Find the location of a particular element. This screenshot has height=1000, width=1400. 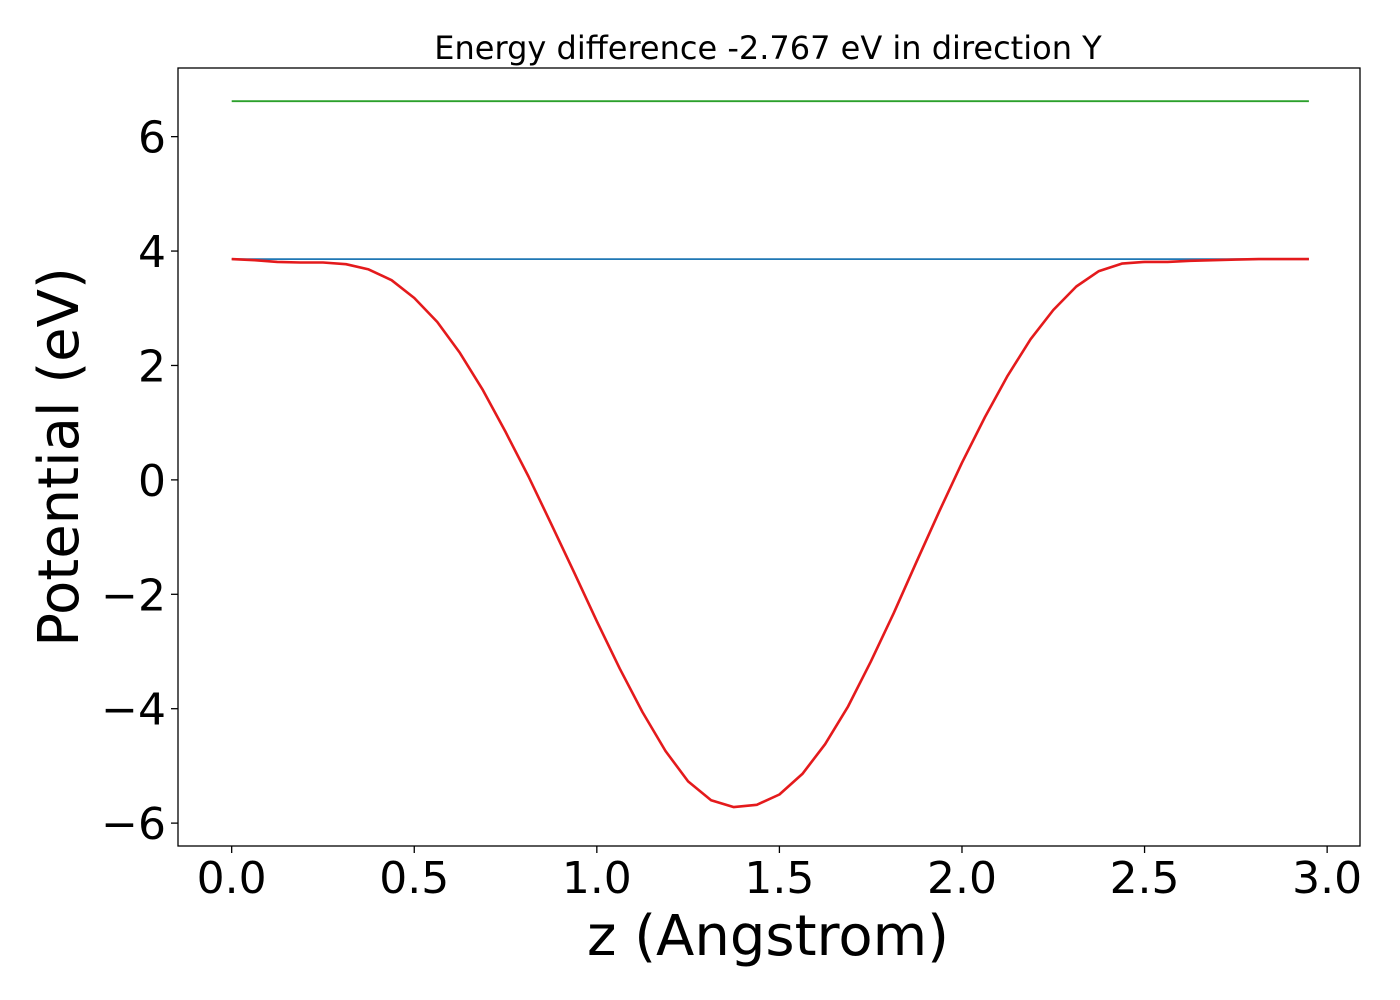

y-tick-label: 0 is located at coordinates (152, 481).